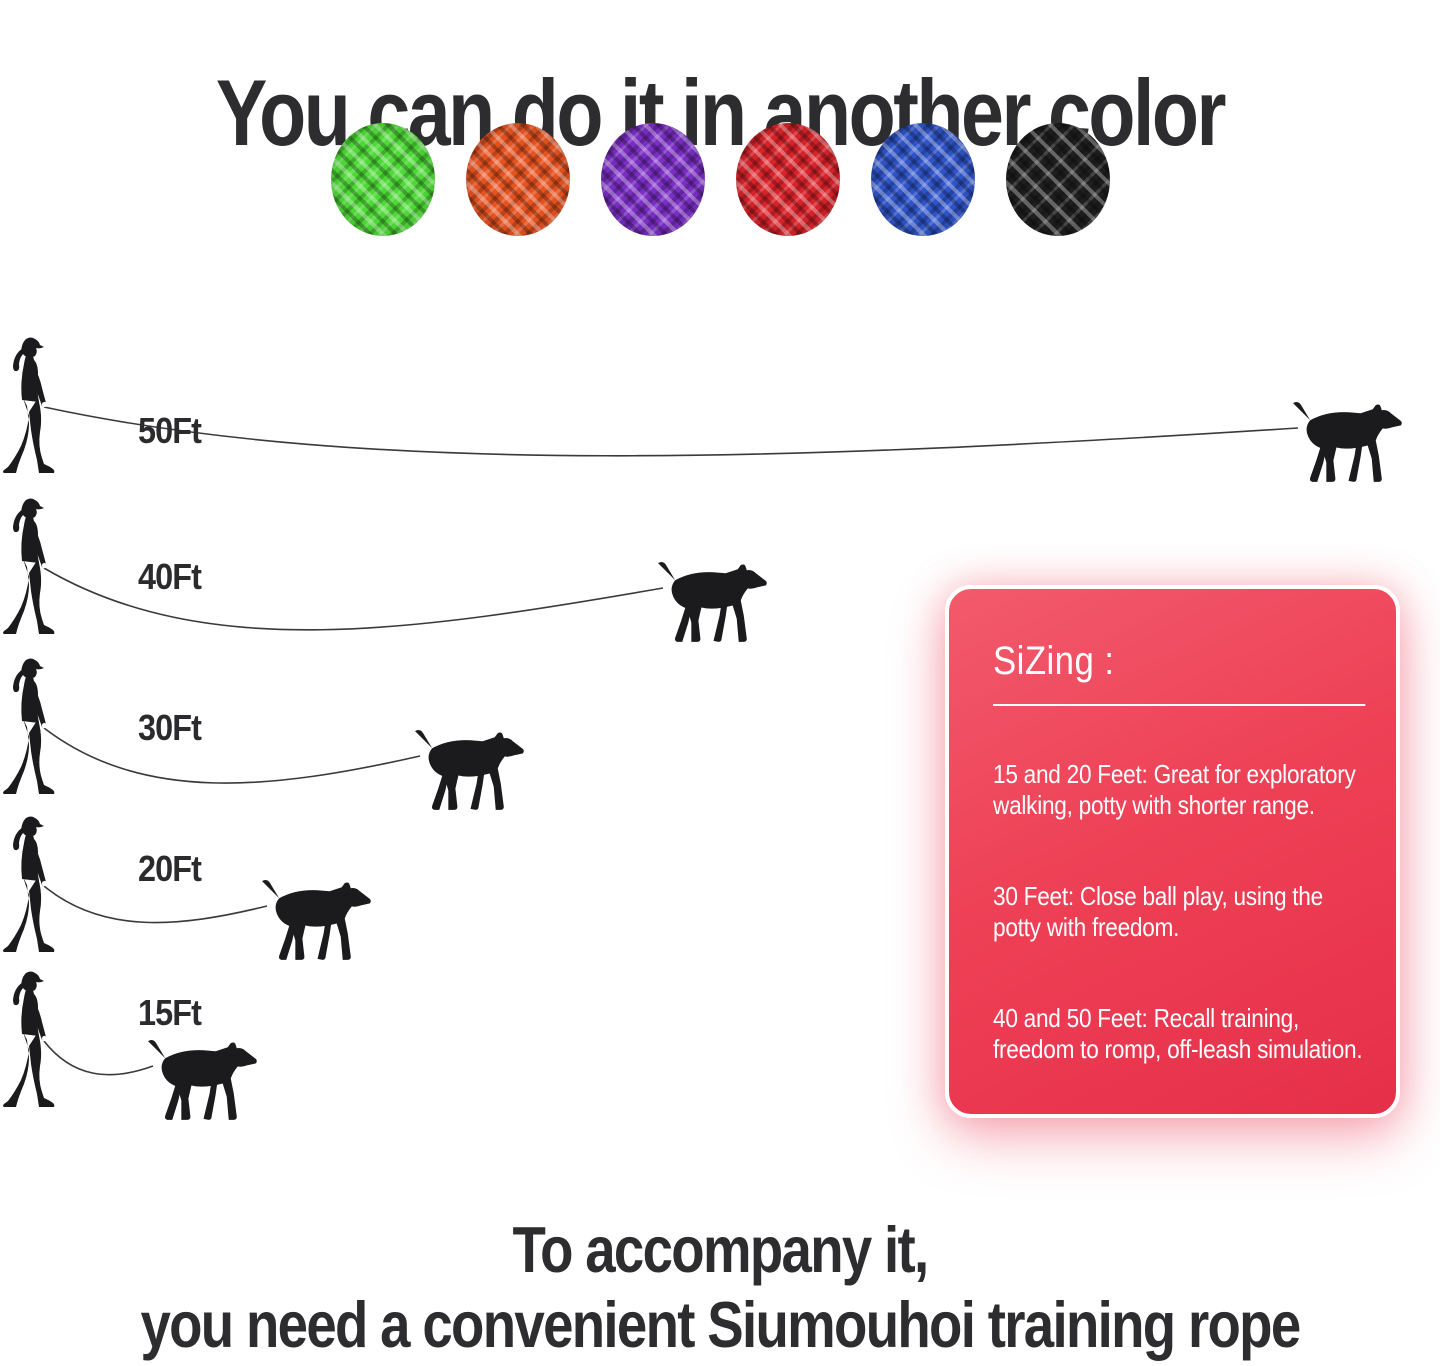 The height and width of the screenshot is (1366, 1440). I want to click on color-swatch-row, so click(720, 179).